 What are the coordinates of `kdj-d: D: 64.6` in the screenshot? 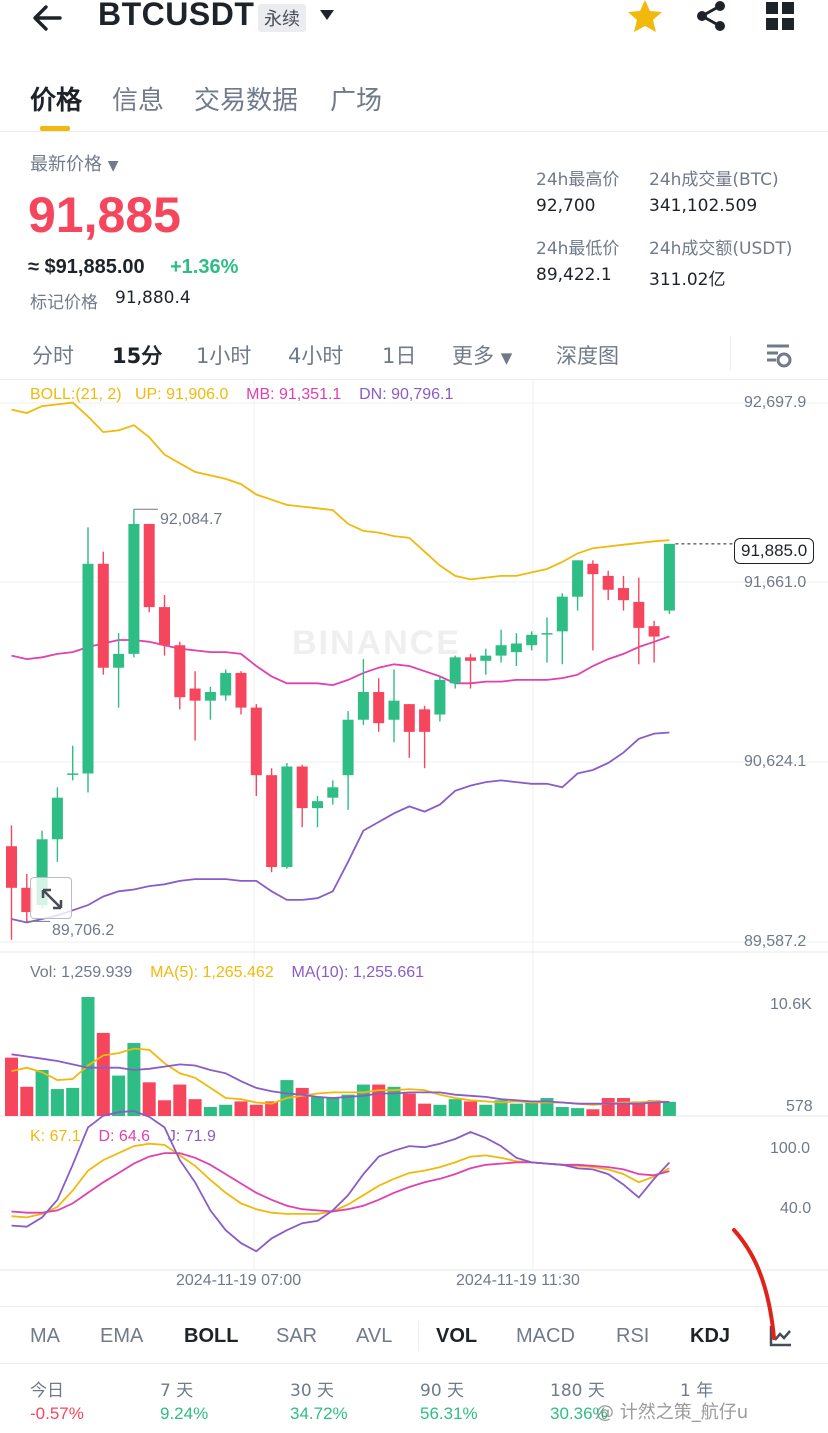 It's located at (124, 1136).